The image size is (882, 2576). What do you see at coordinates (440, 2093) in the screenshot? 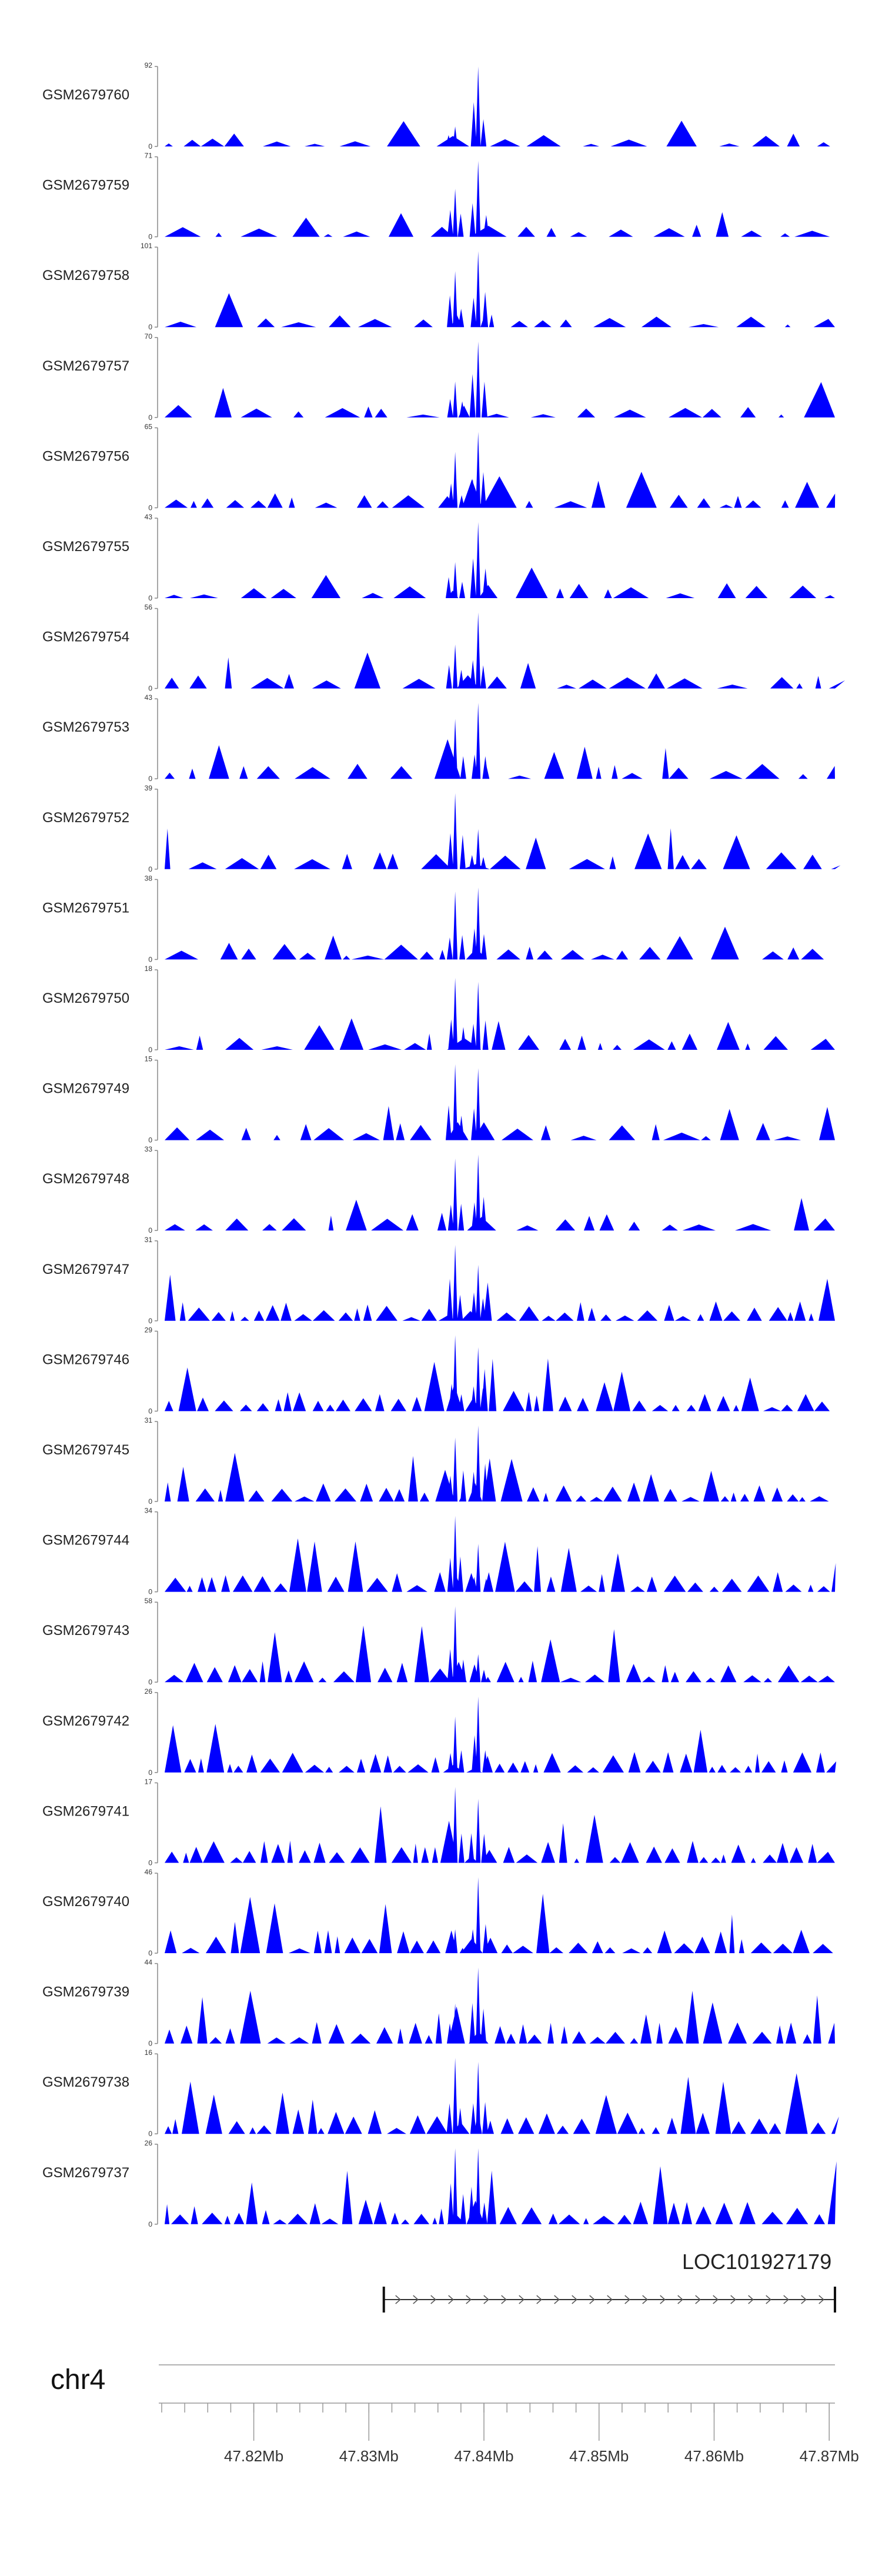
I see `track-GSM2679738: GSM2679738 16 0` at bounding box center [440, 2093].